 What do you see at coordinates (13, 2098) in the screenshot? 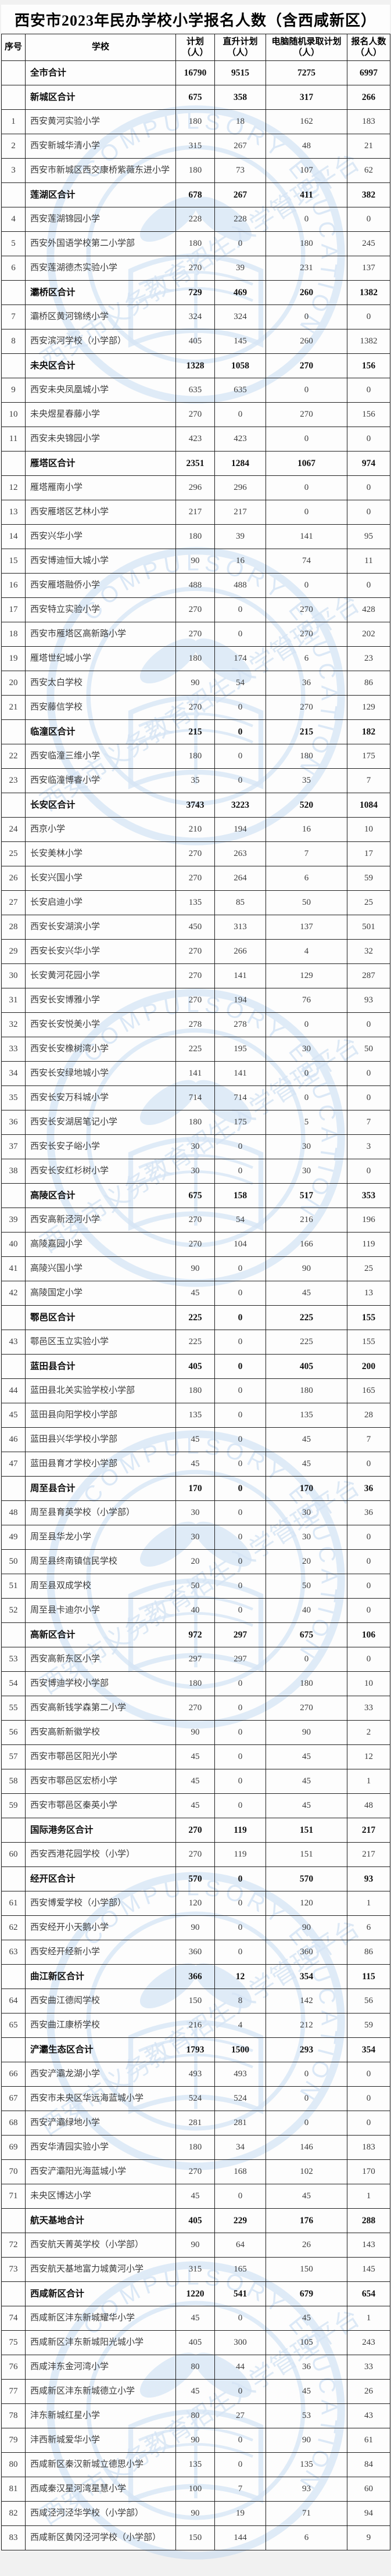
I see `cell-seq: 67` at bounding box center [13, 2098].